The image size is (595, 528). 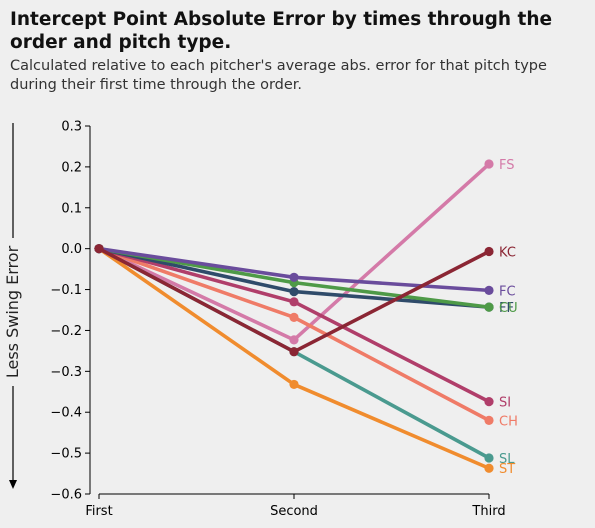 What do you see at coordinates (507, 459) in the screenshot?
I see `series-label-sl: SL` at bounding box center [507, 459].